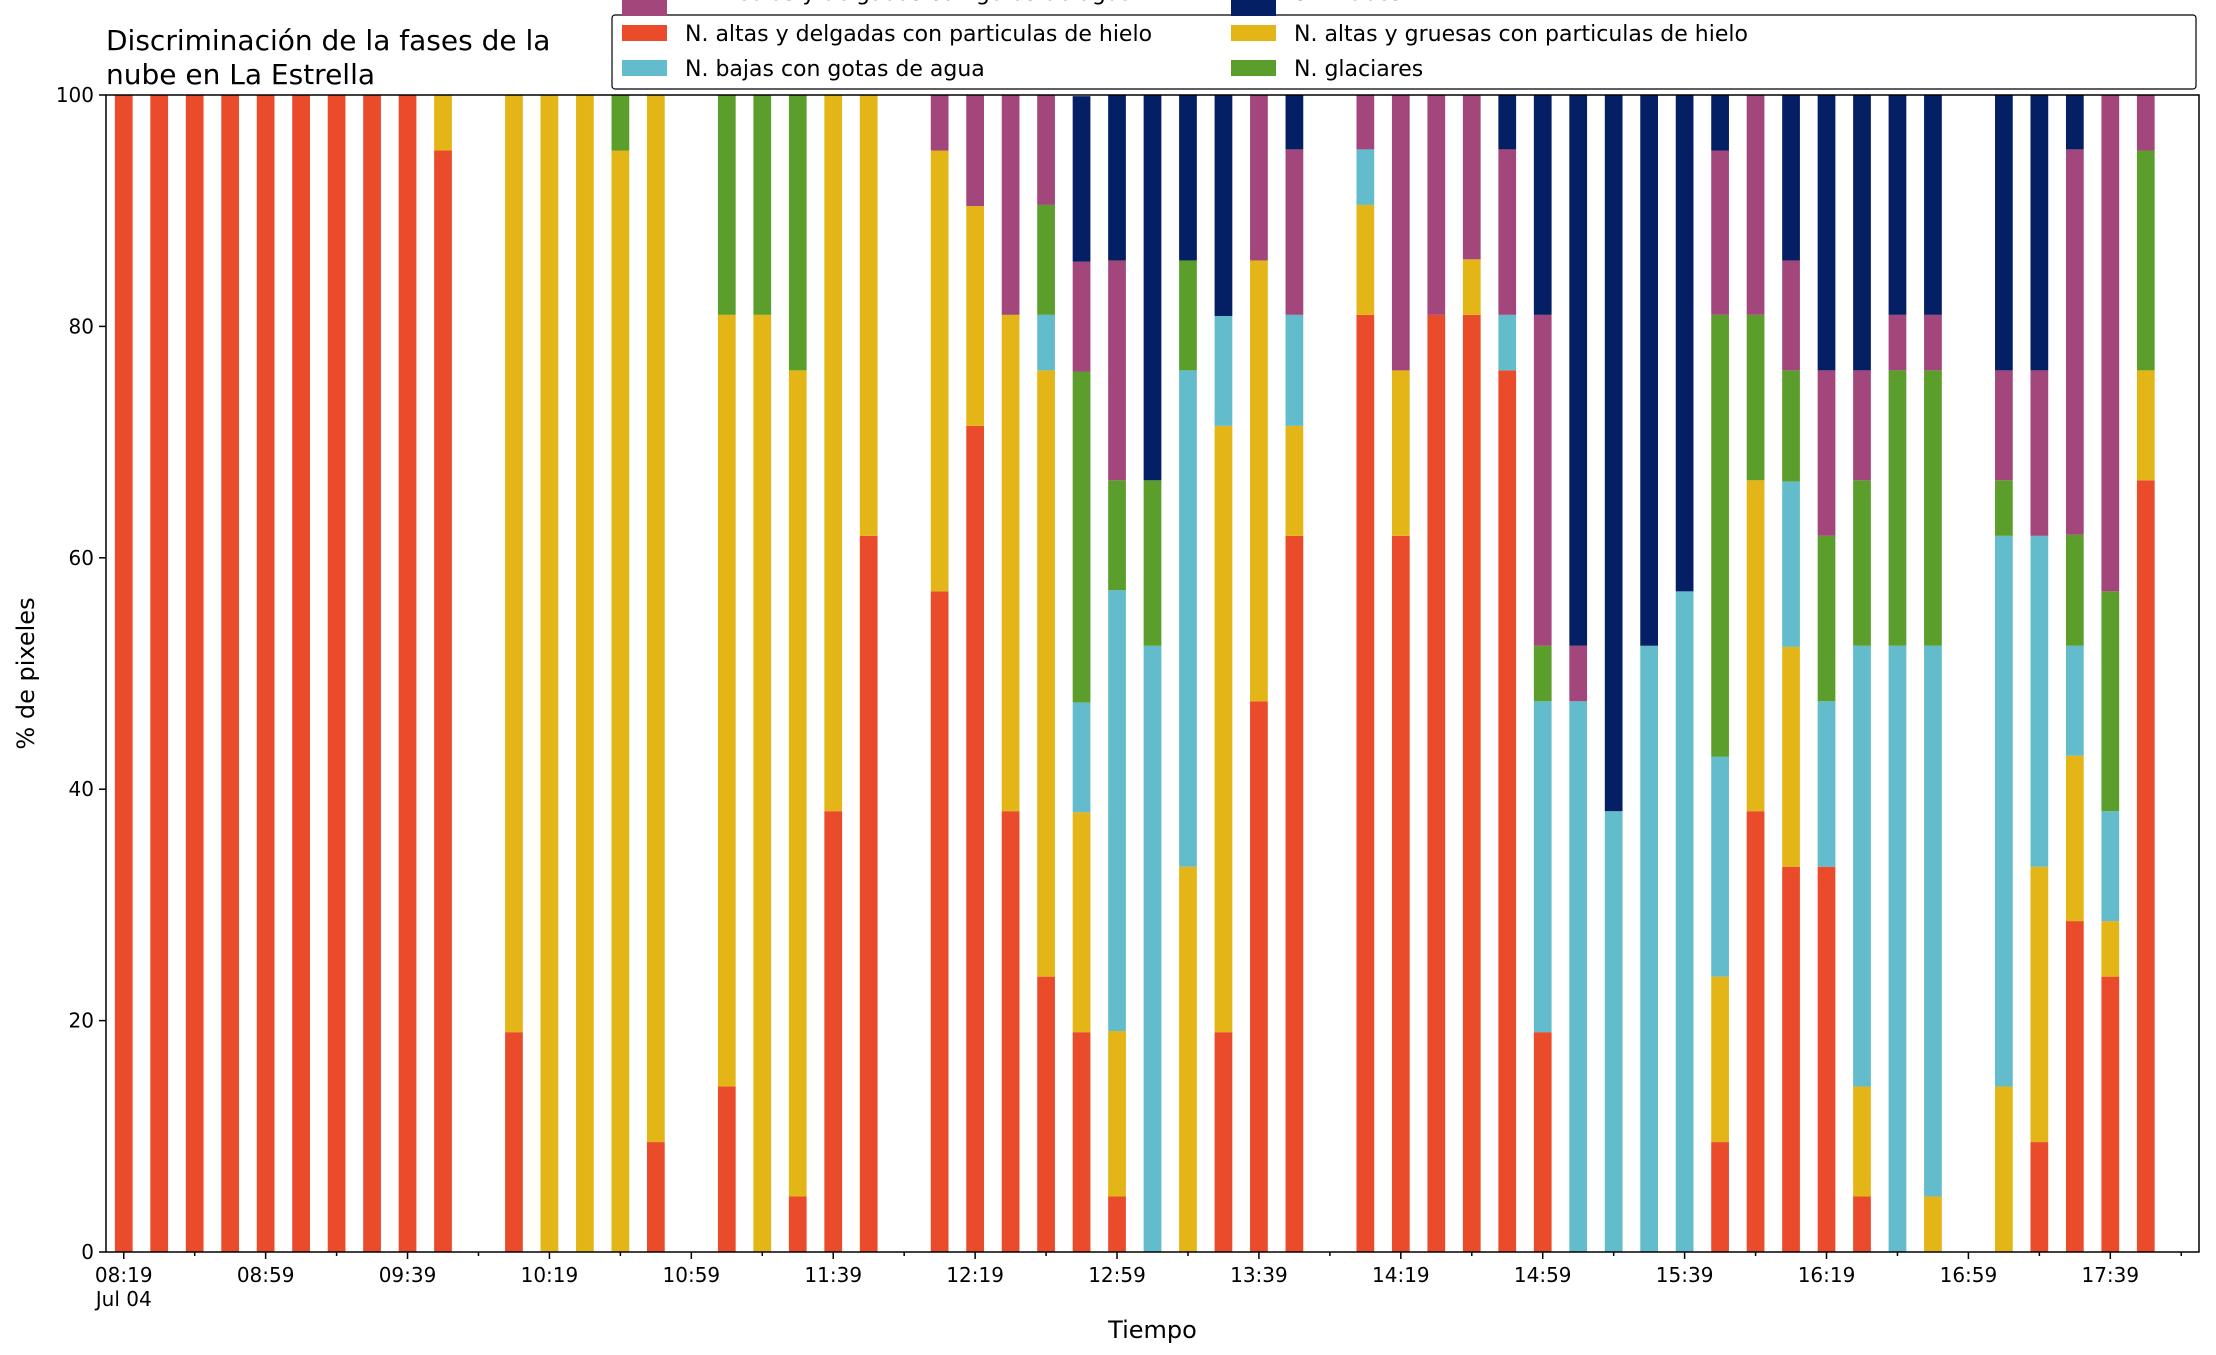  What do you see at coordinates (2110, 1275) in the screenshot?
I see `x-tick-label: 17:39` at bounding box center [2110, 1275].